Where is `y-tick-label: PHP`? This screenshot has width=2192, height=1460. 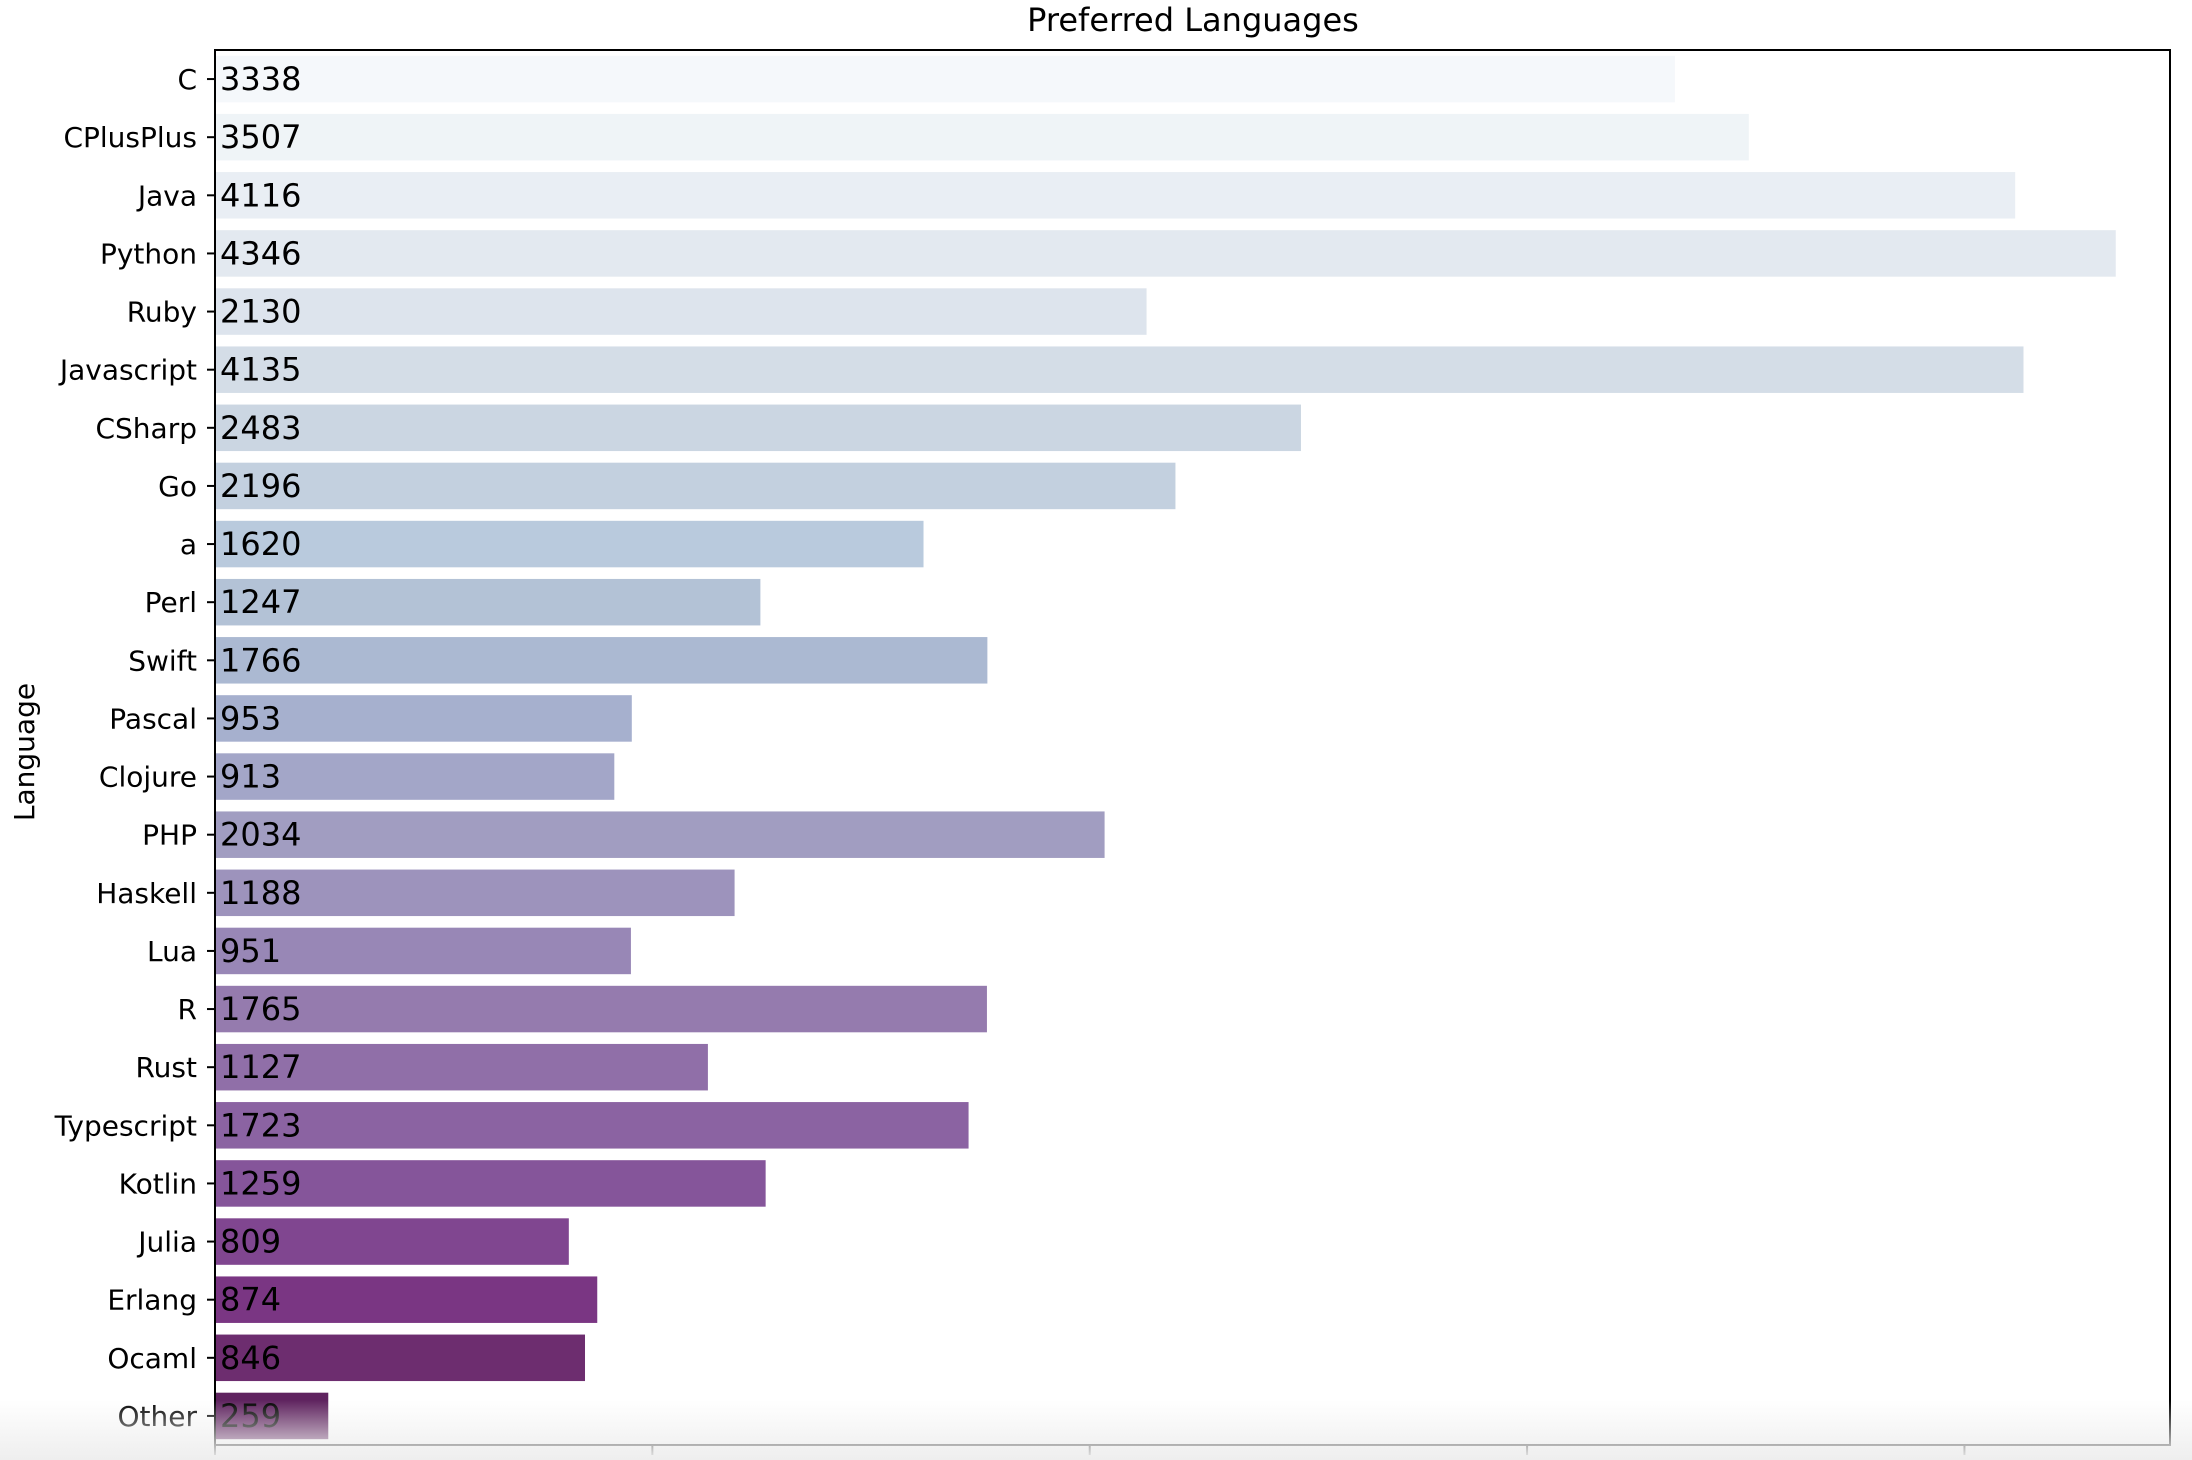
y-tick-label: PHP is located at coordinates (169, 835).